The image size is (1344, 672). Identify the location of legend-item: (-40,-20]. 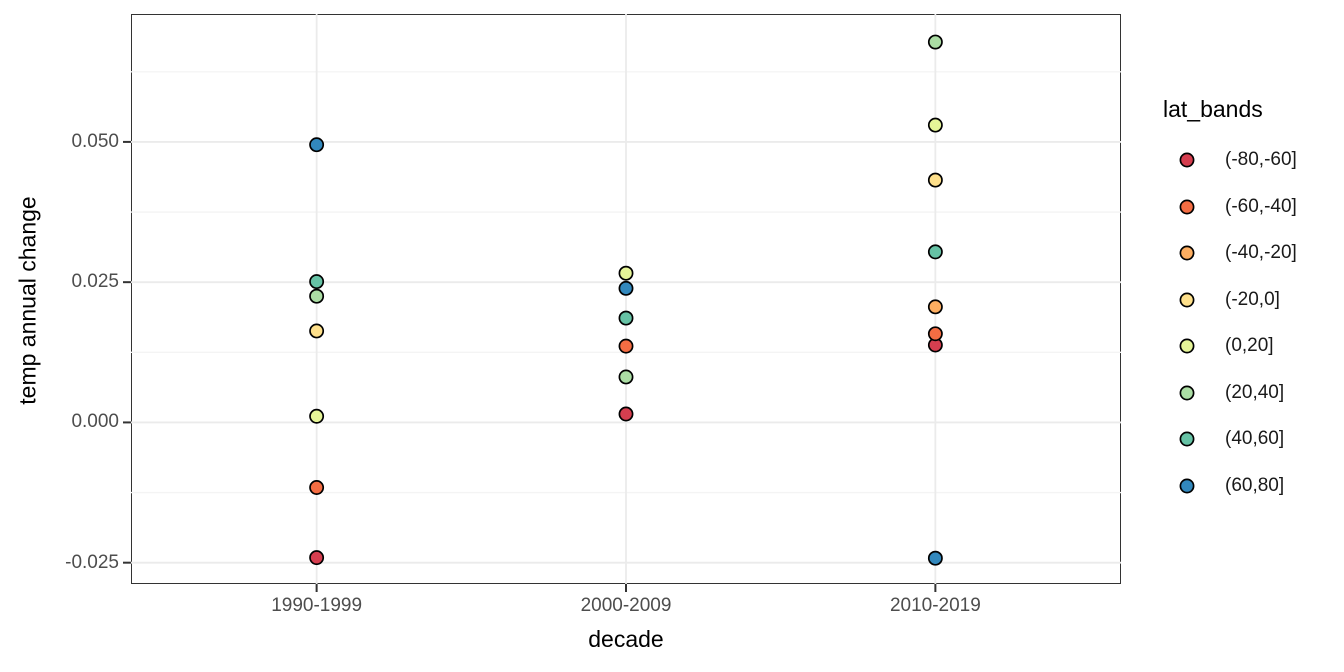
(1237, 253).